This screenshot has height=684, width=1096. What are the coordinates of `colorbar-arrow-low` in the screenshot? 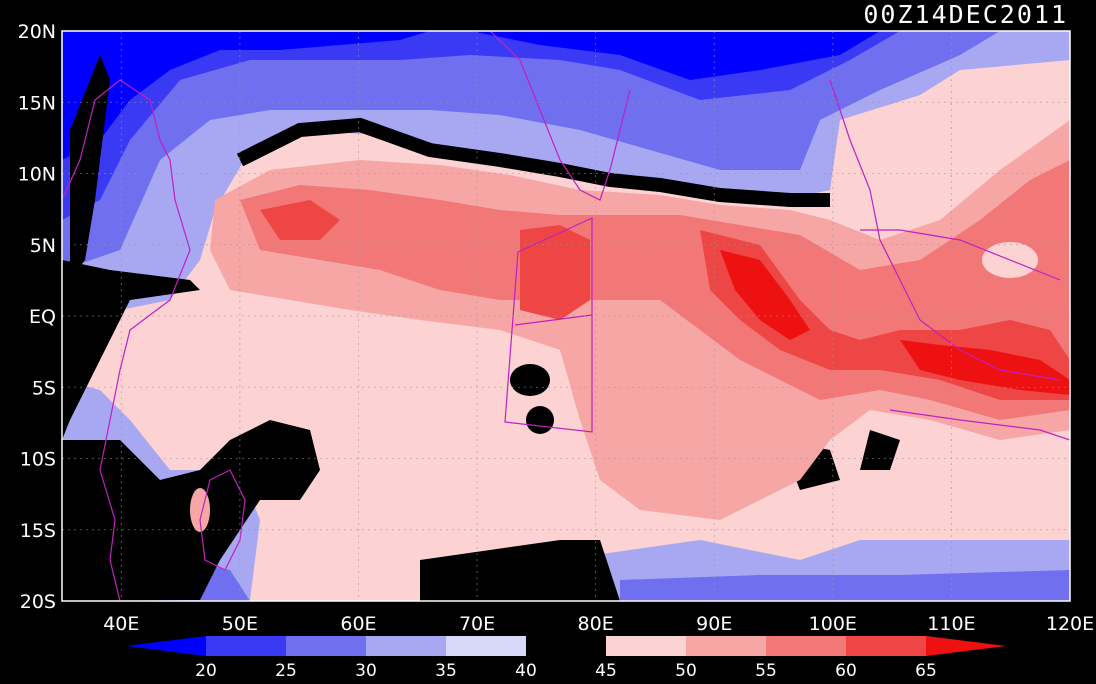 It's located at (166, 646).